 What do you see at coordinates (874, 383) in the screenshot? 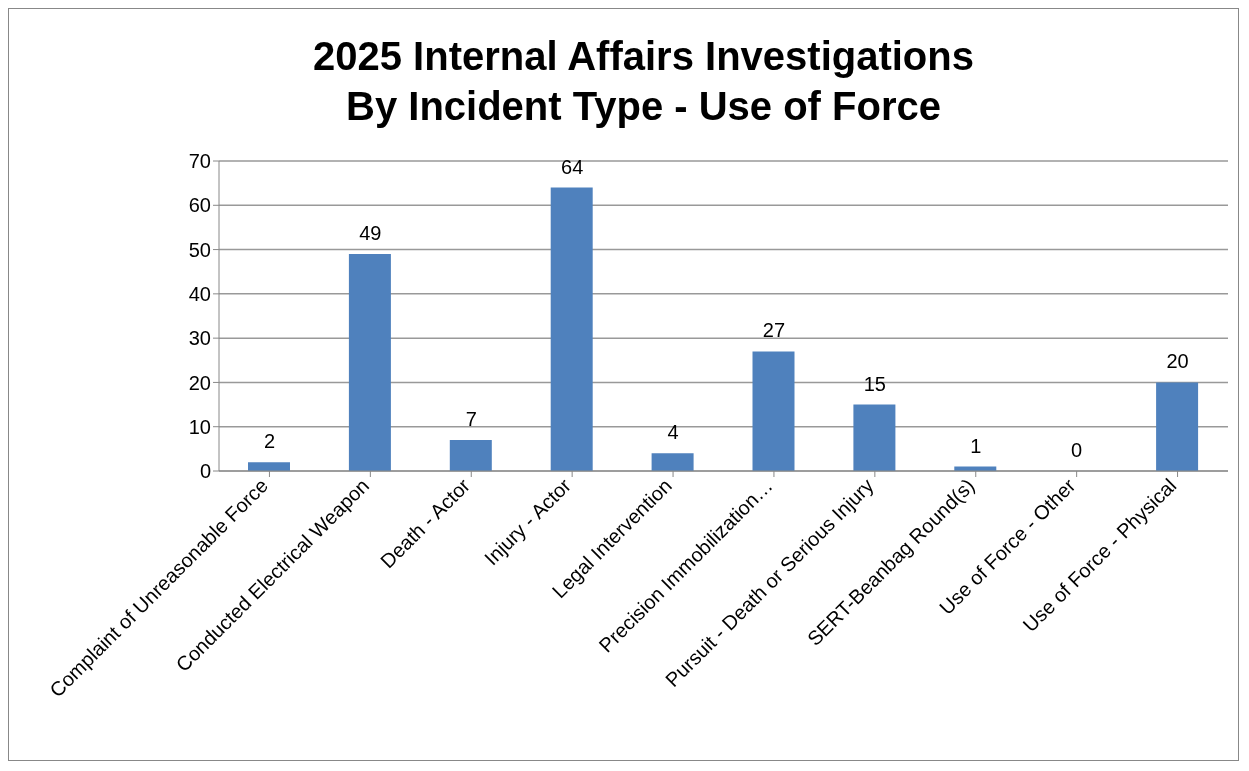
I see `data-label: 15` at bounding box center [874, 383].